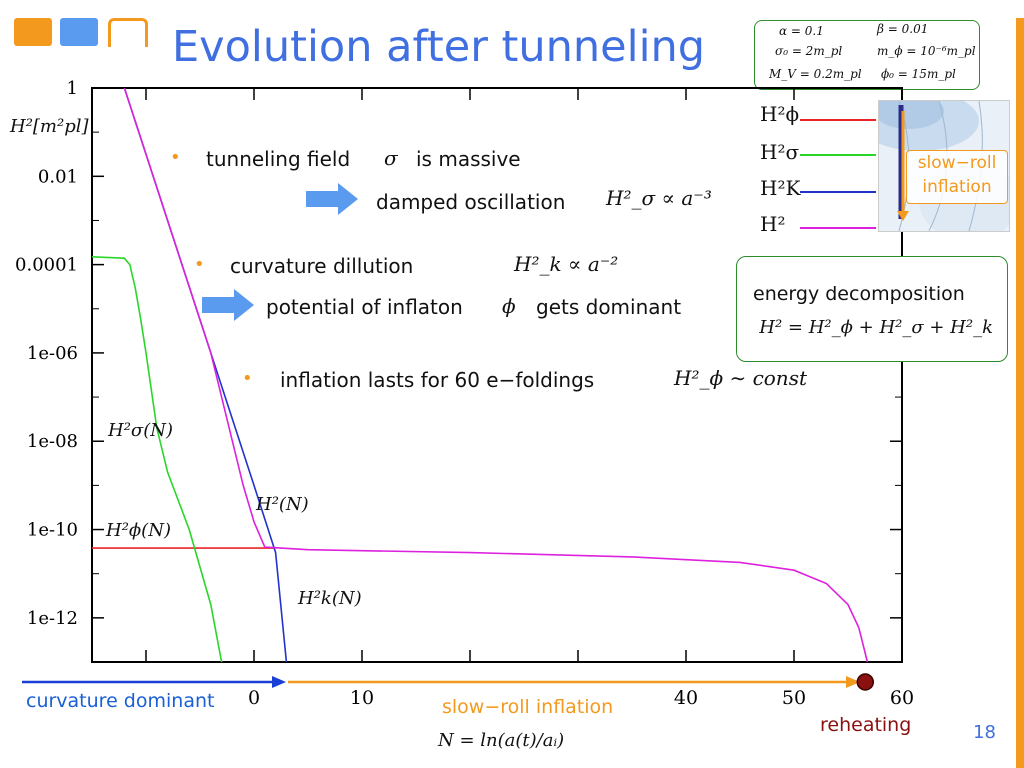 Image resolution: width=1024 pixels, height=768 pixels. I want to click on param-phi0: ϕ₀ = 15m_pl, so click(918, 74).